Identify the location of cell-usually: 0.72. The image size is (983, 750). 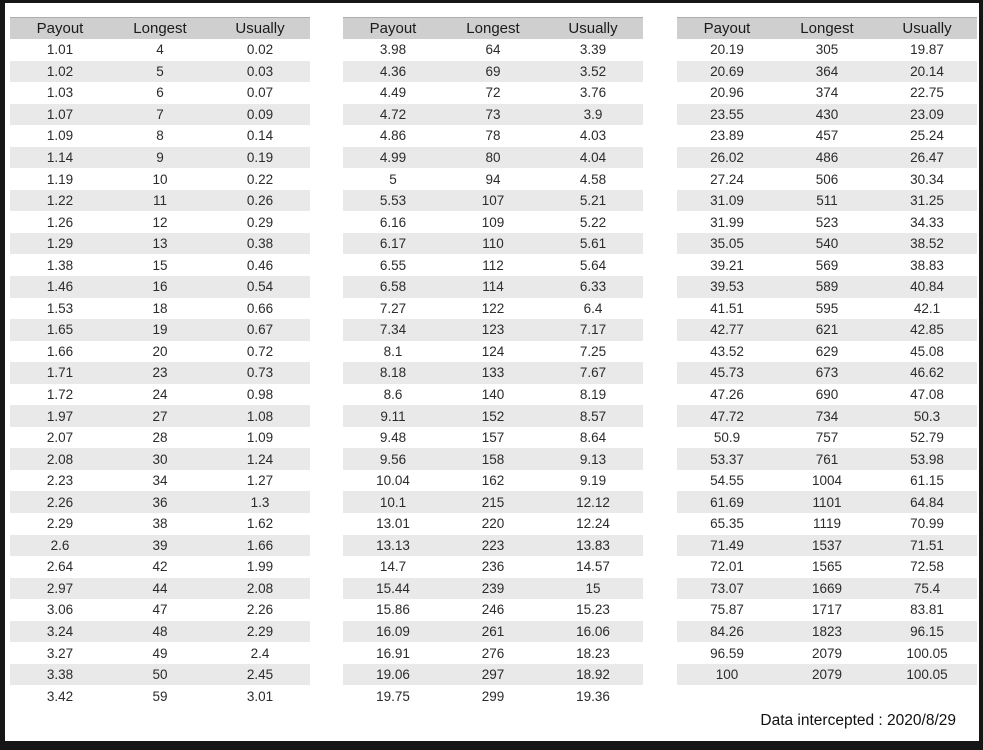
(260, 351).